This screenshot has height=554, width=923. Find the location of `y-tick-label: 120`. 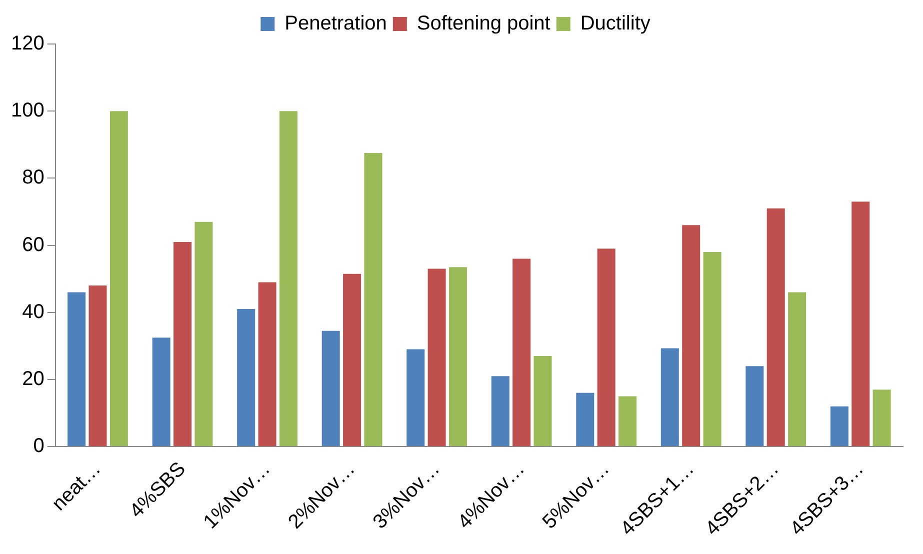

y-tick-label: 120 is located at coordinates (27, 43).